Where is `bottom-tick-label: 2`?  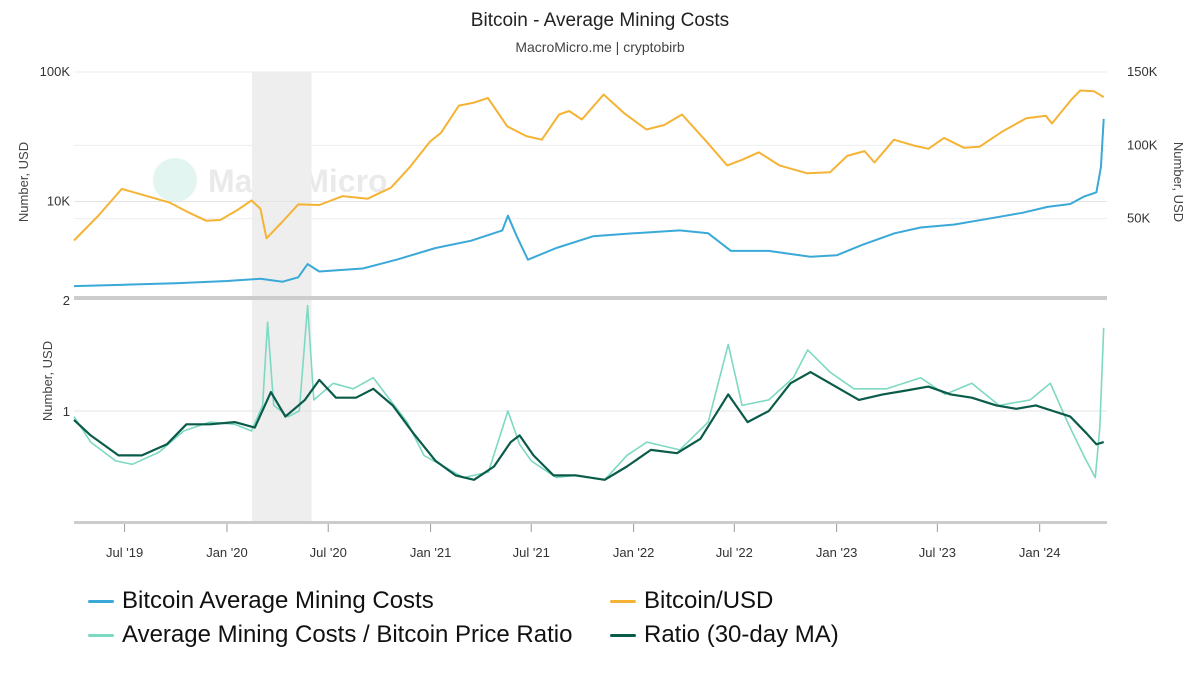 bottom-tick-label: 2 is located at coordinates (66, 300).